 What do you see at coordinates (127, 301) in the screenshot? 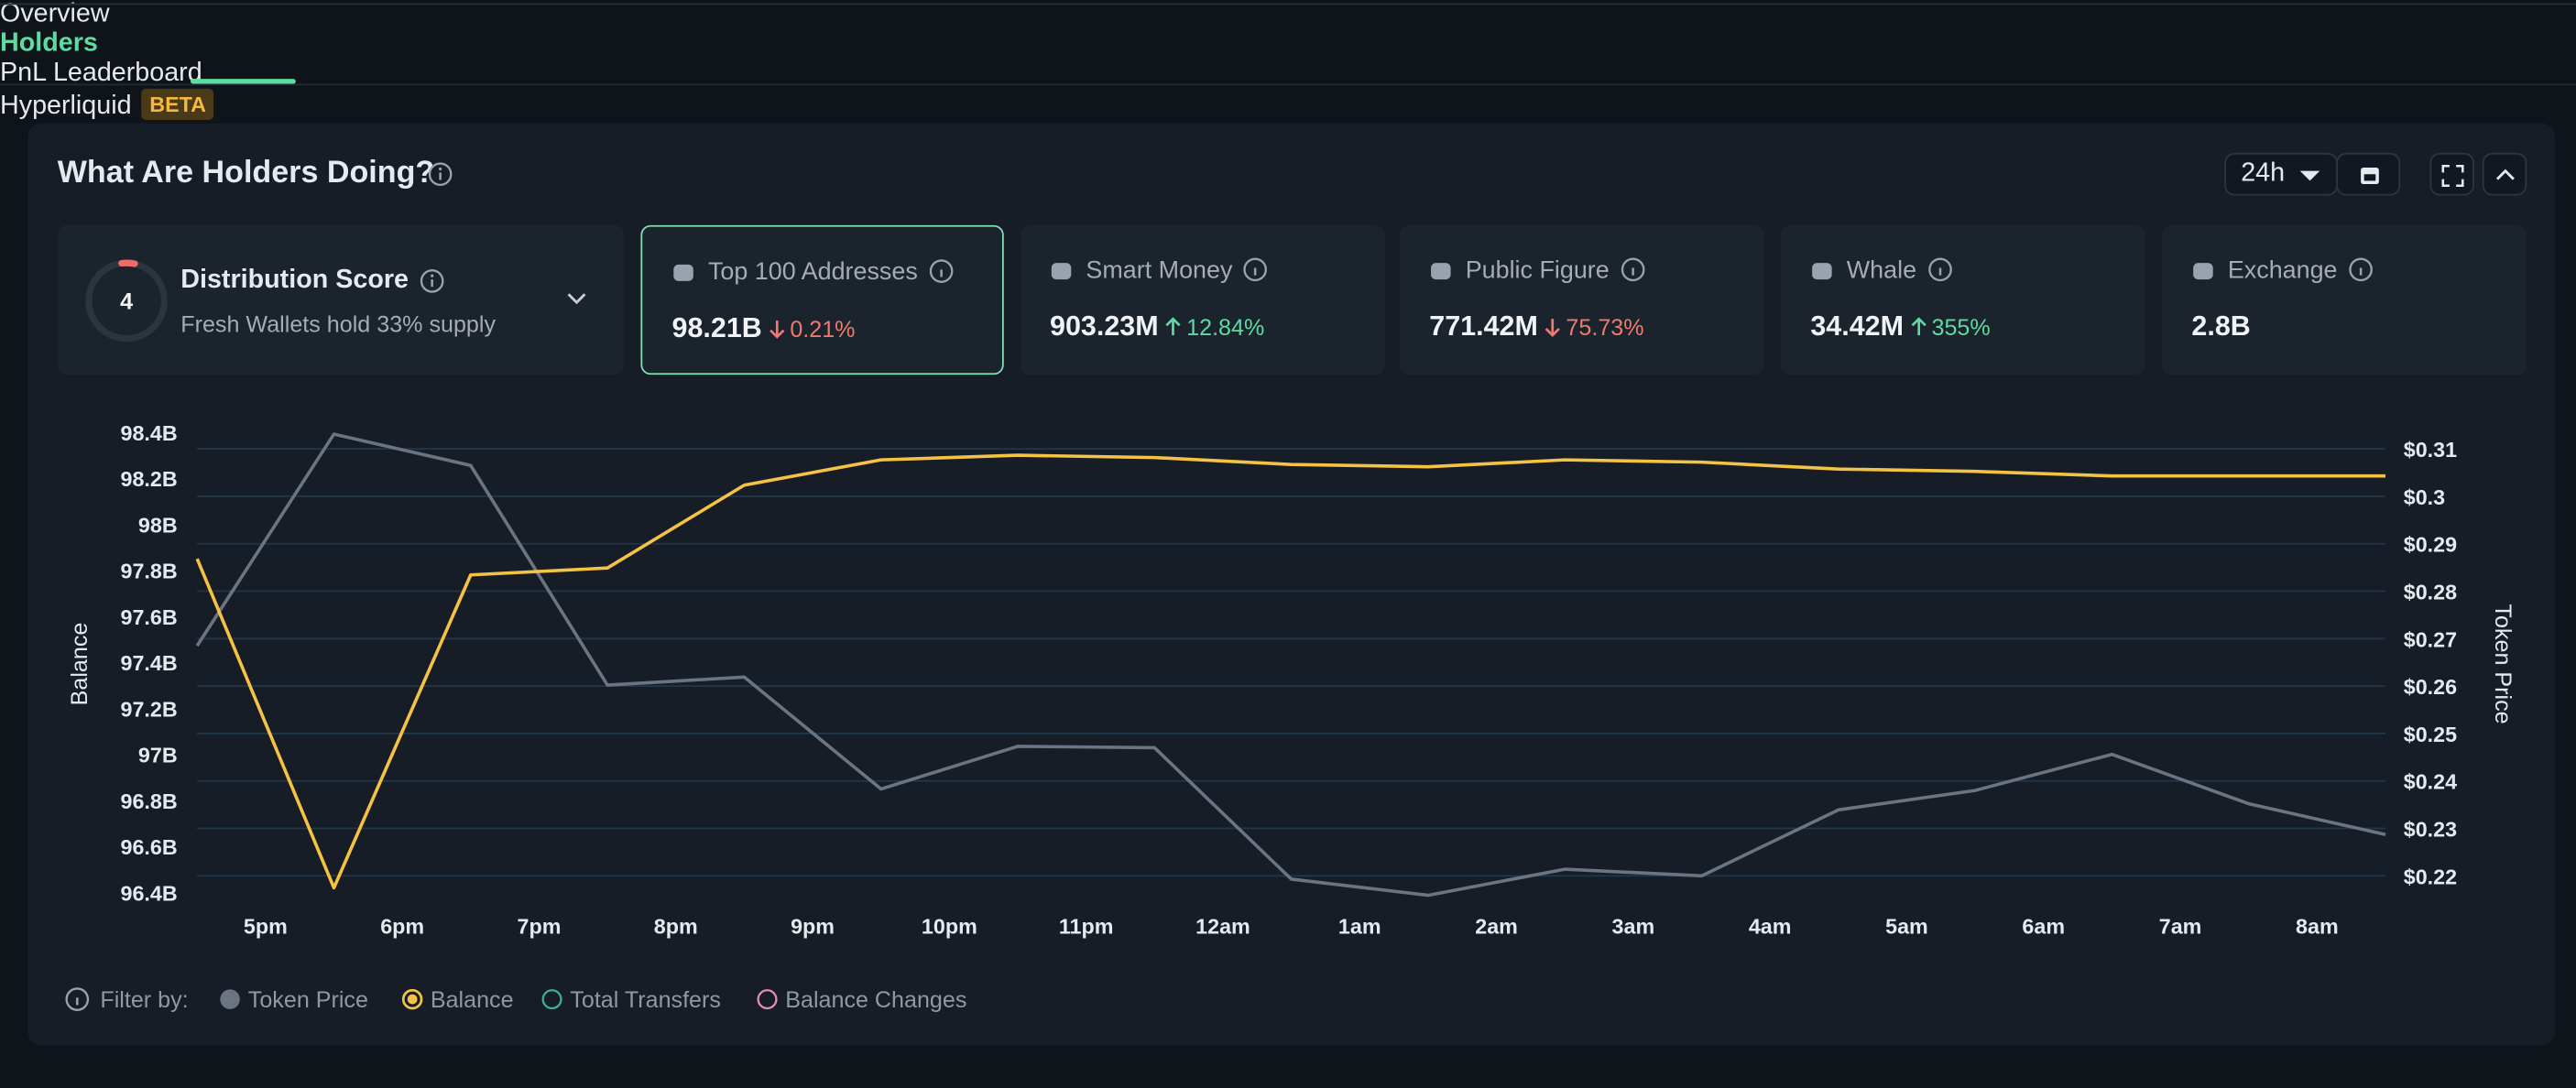
I see `score-ring: 4` at bounding box center [127, 301].